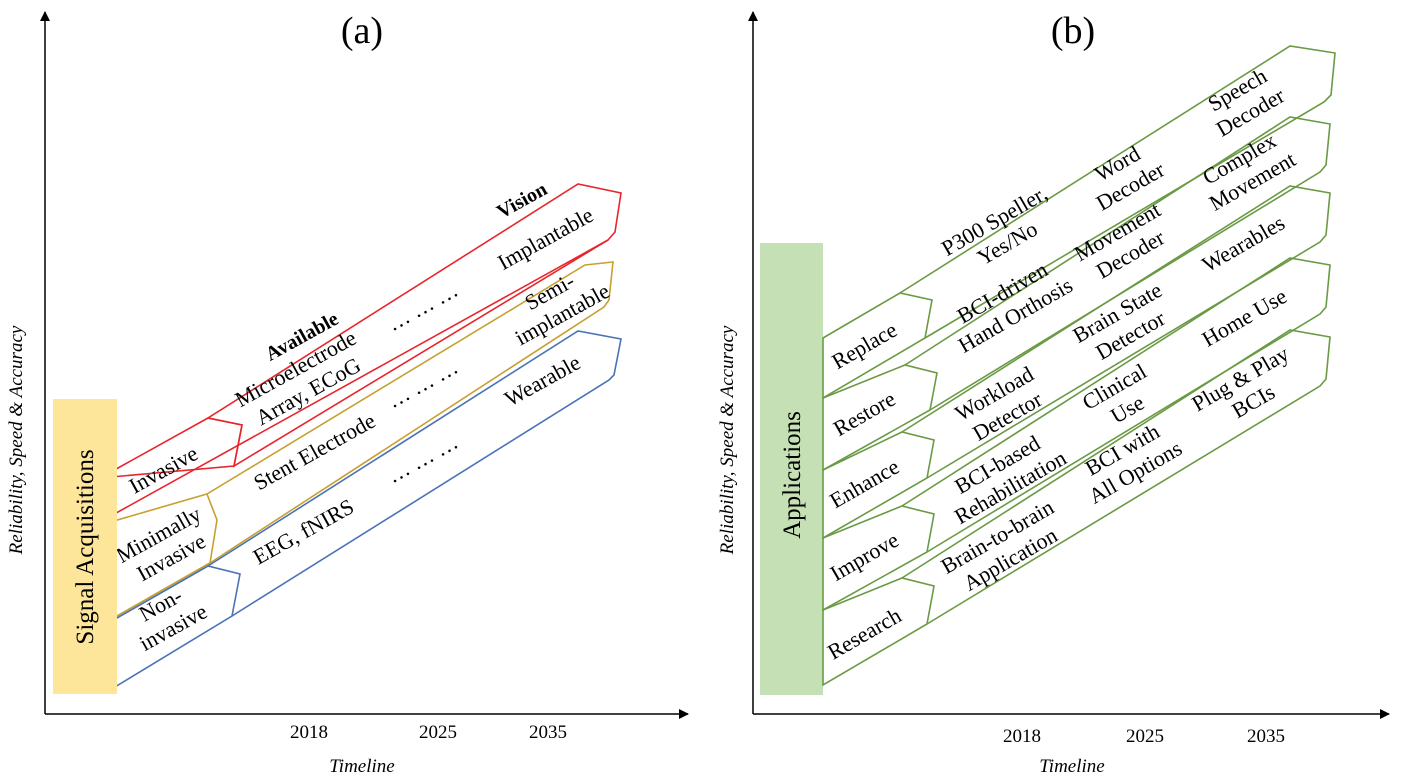 The height and width of the screenshot is (781, 1401). I want to click on signal-acquisitions-box, so click(85, 546).